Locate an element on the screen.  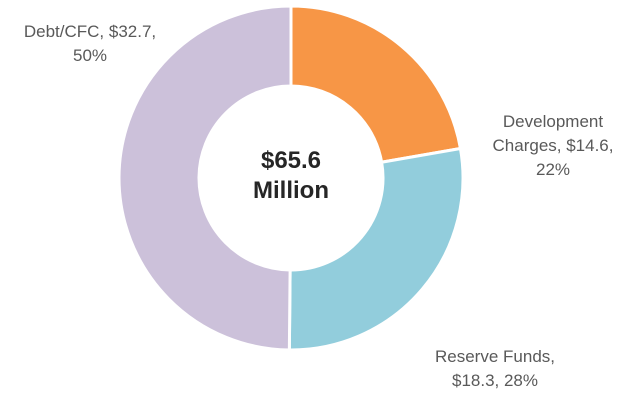
data-label: Debt/CFC, $32.7, 50% is located at coordinates (90, 43).